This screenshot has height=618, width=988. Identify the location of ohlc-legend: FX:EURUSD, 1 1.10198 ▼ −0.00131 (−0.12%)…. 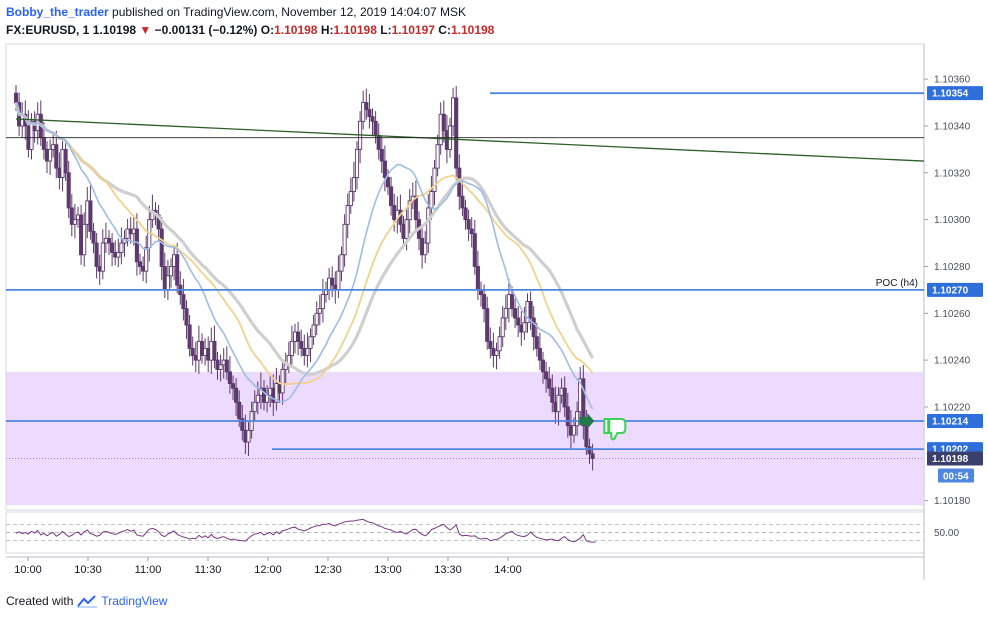
(250, 30).